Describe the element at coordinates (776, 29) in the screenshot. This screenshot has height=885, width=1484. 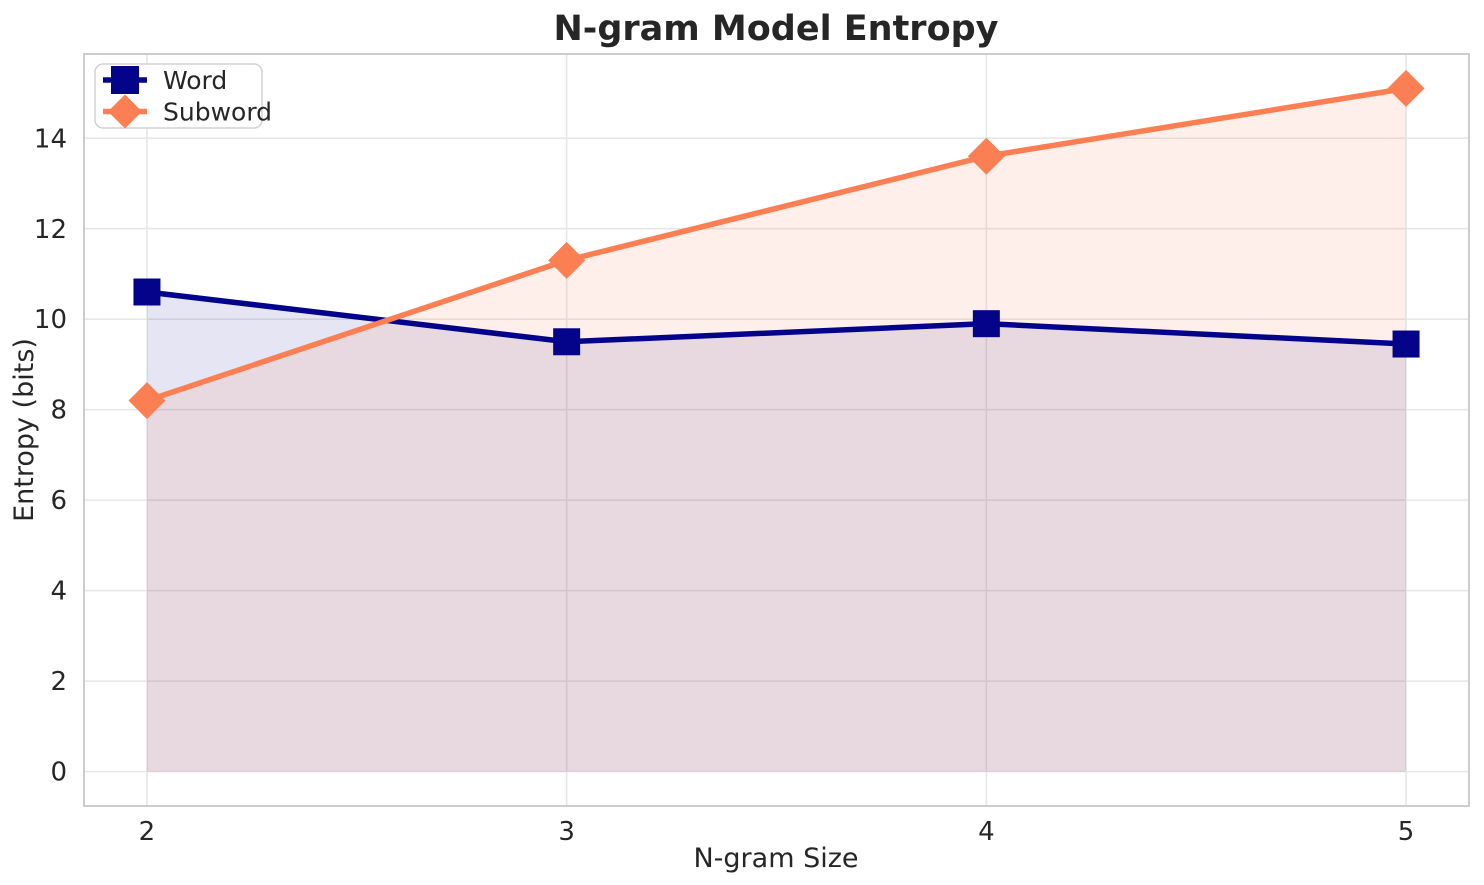
I see `chart-title: N-gram Model Entropy` at that location.